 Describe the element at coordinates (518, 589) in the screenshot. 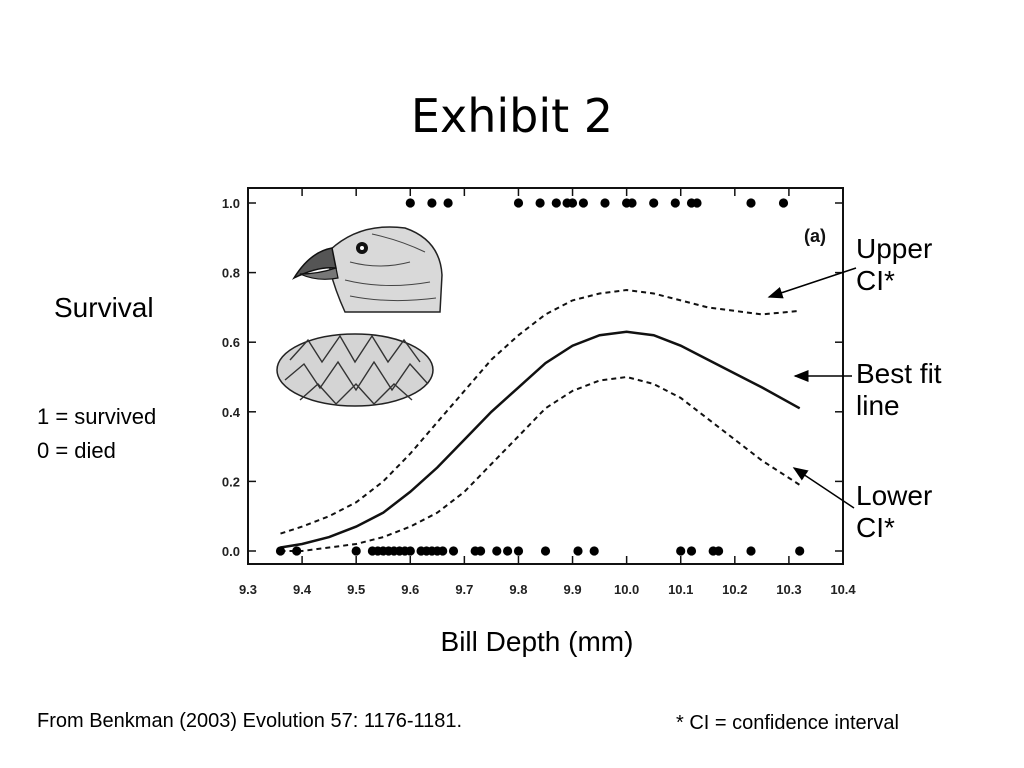

I see `x-tick-label: 9.8` at that location.